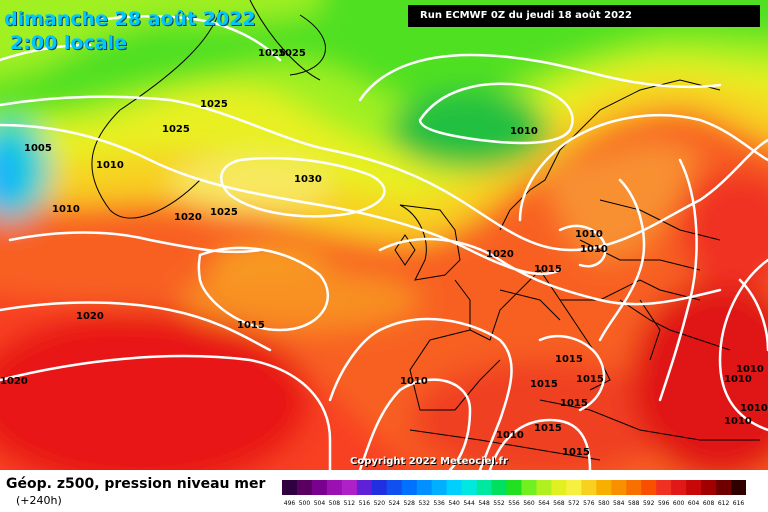 The height and width of the screenshot is (512, 768). What do you see at coordinates (380, 503) in the screenshot?
I see `scale-label: 520` at bounding box center [380, 503].